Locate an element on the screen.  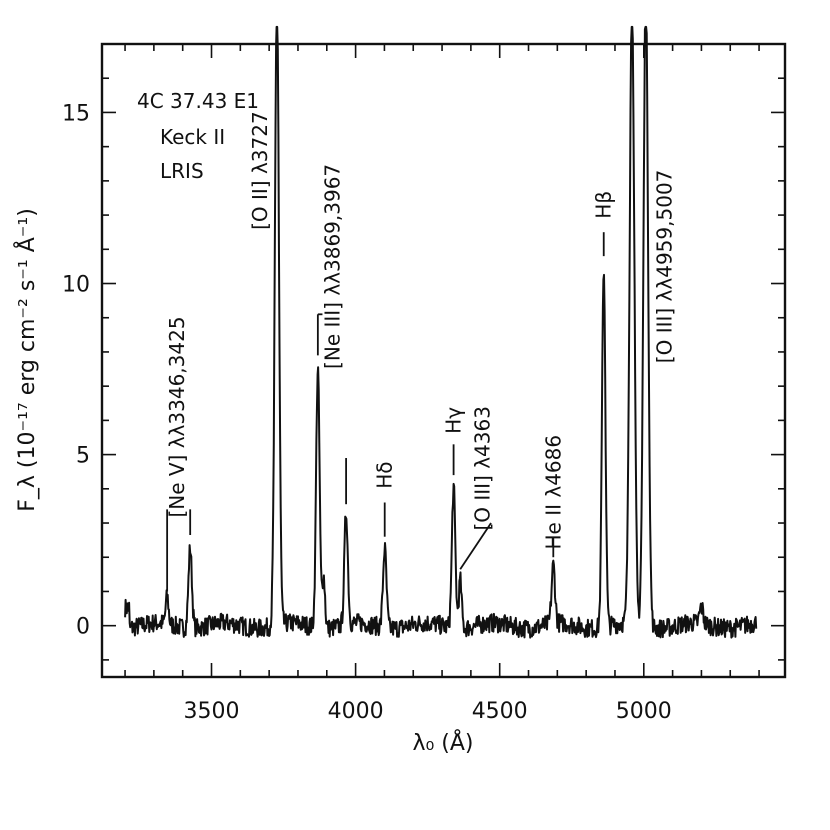
y-tick-label-15: 15 is located at coordinates (76, 113).